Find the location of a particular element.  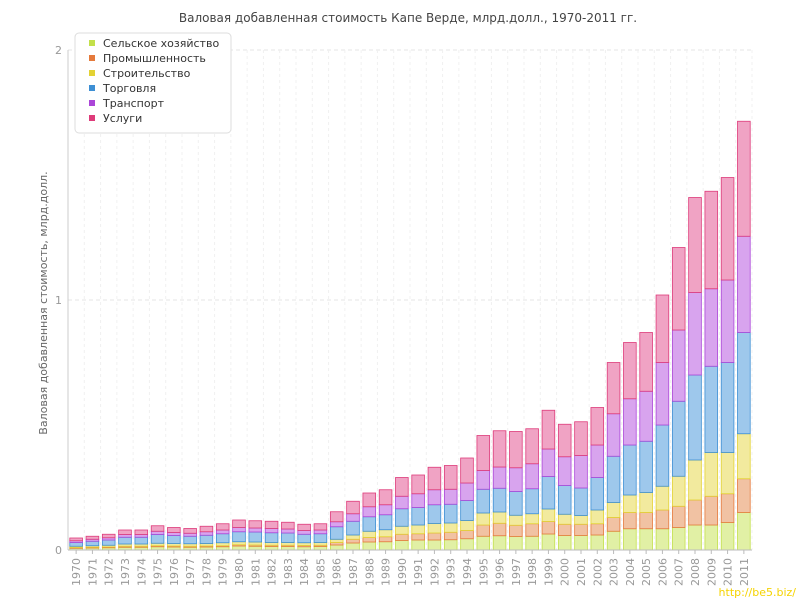

legend-label: Сельское хозяйство is located at coordinates (161, 43).